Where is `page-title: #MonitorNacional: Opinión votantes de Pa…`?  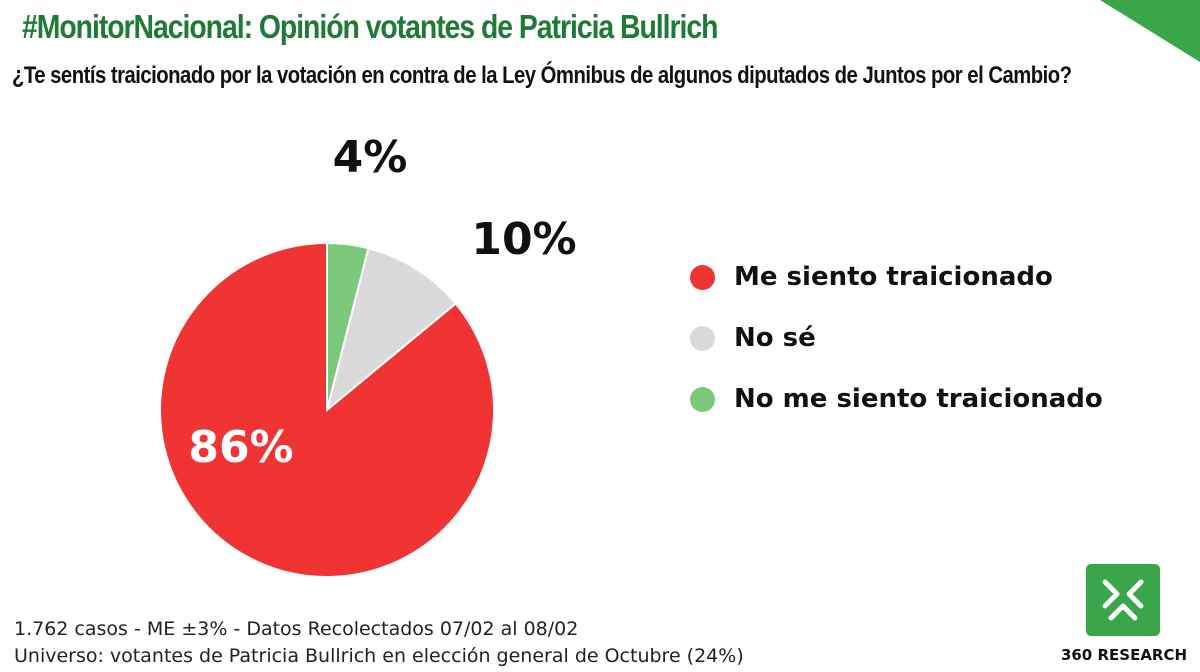
page-title: #MonitorNacional: Opinión votantes de Pa… is located at coordinates (370, 26).